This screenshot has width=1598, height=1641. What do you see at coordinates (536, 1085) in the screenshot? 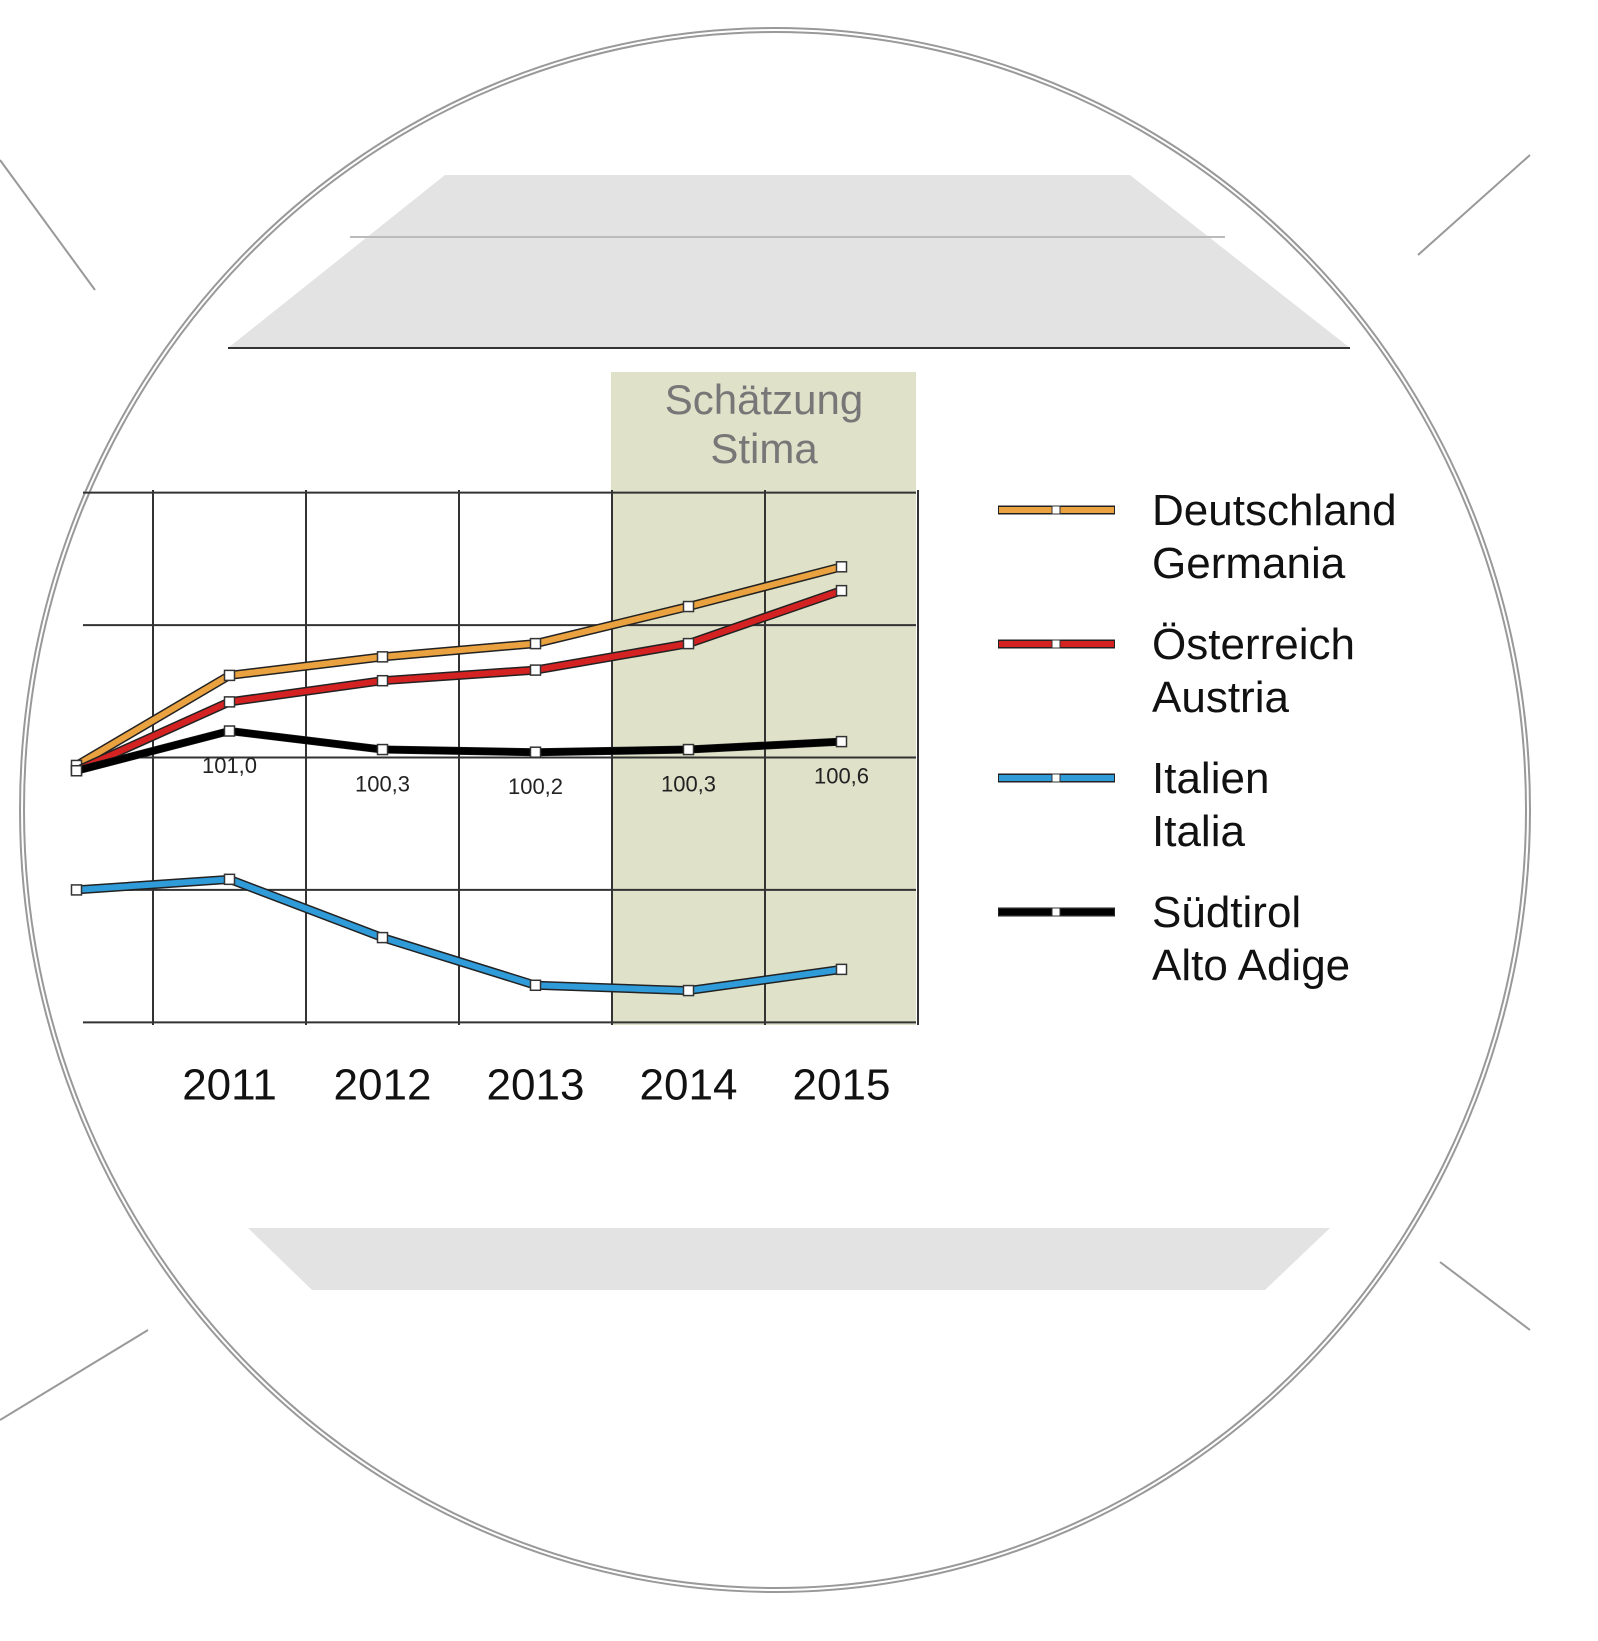
I see `x-tick-label: 2013` at bounding box center [536, 1085].